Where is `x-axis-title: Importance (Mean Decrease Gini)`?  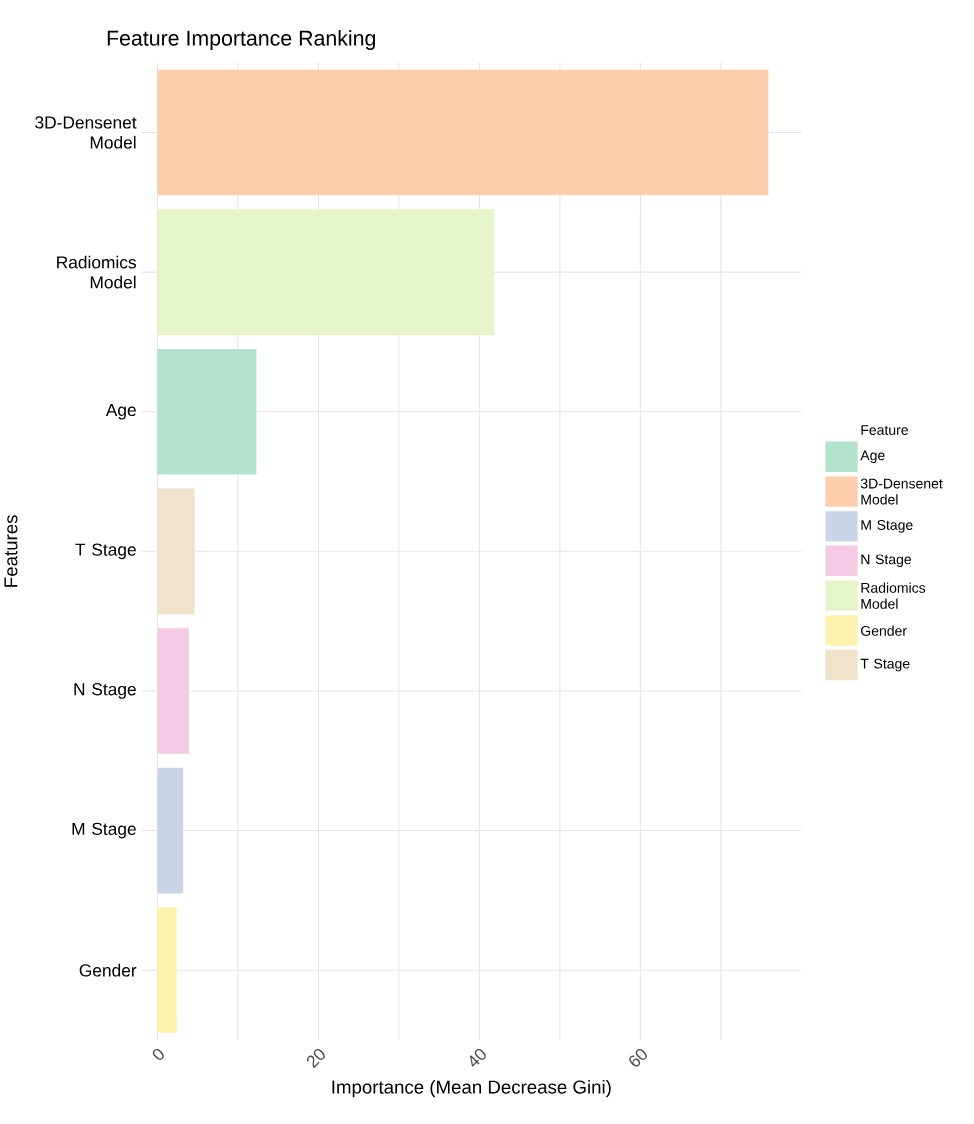
x-axis-title: Importance (Mean Decrease Gini) is located at coordinates (471, 1088).